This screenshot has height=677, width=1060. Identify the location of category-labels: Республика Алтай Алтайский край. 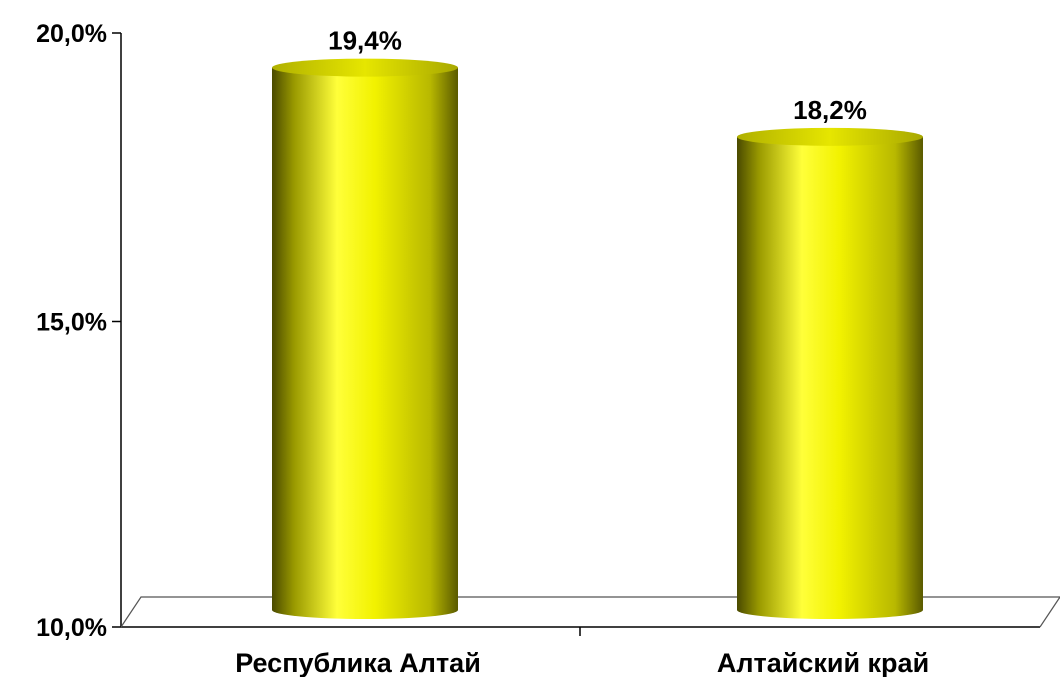
(582, 662).